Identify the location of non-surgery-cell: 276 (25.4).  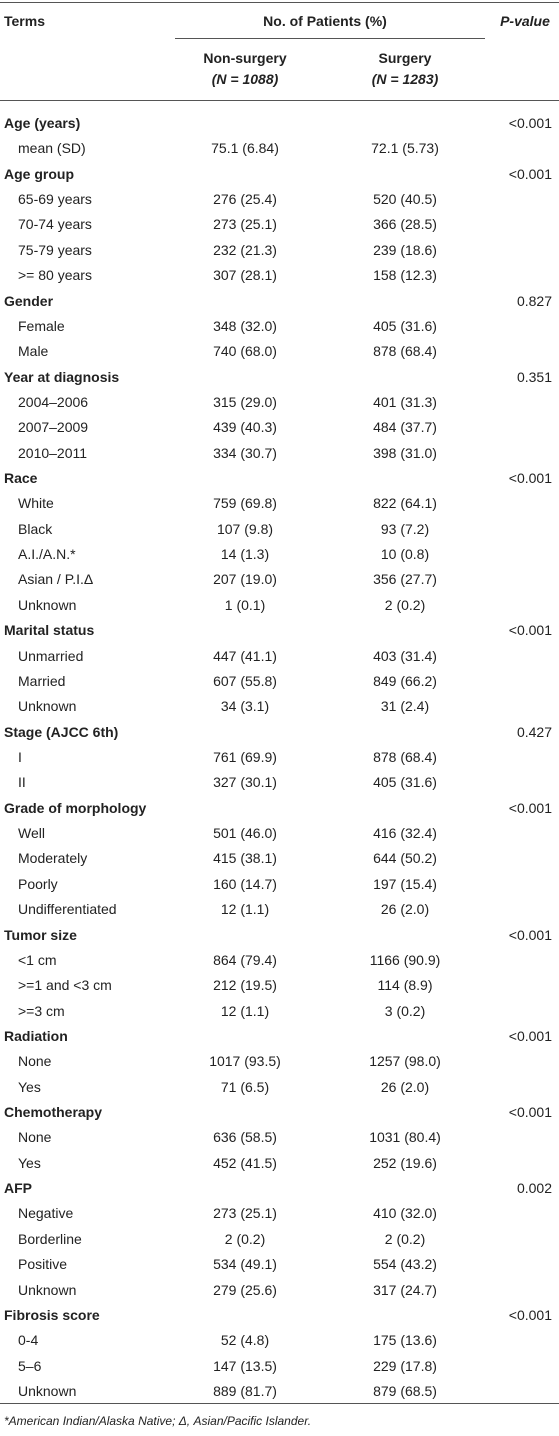
(245, 199).